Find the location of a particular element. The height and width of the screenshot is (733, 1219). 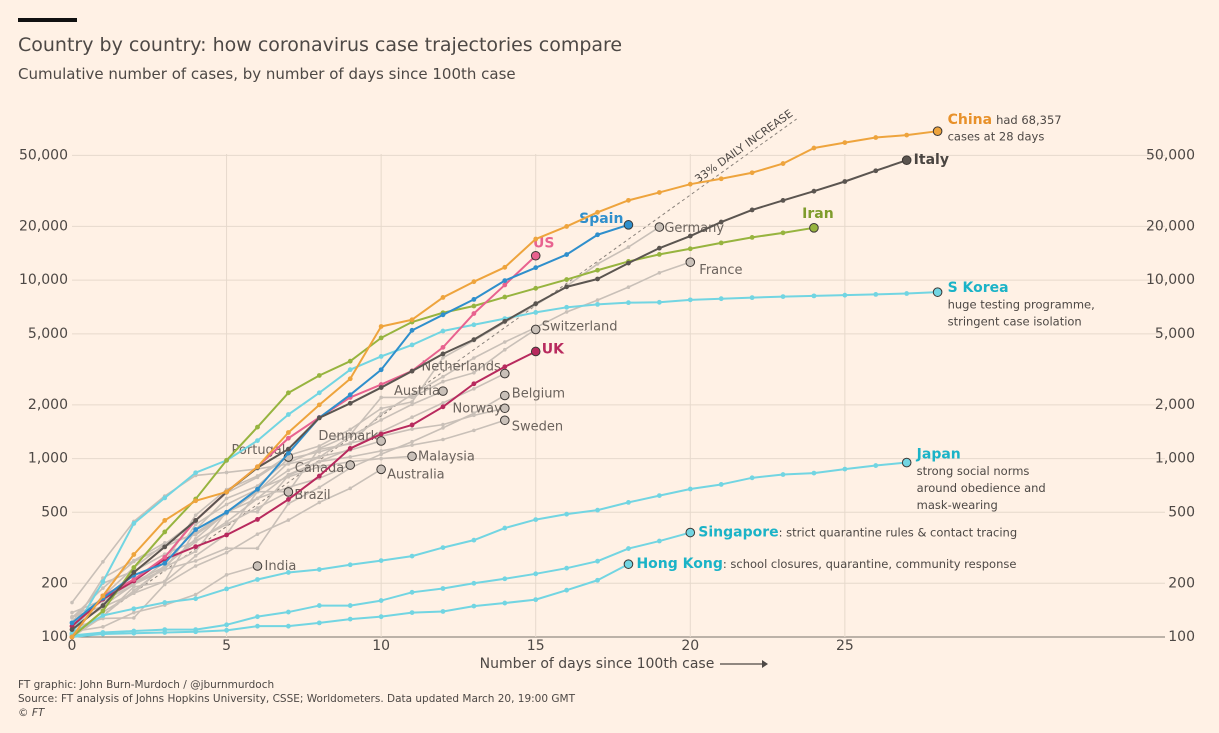

series-label: Germany is located at coordinates (694, 228).